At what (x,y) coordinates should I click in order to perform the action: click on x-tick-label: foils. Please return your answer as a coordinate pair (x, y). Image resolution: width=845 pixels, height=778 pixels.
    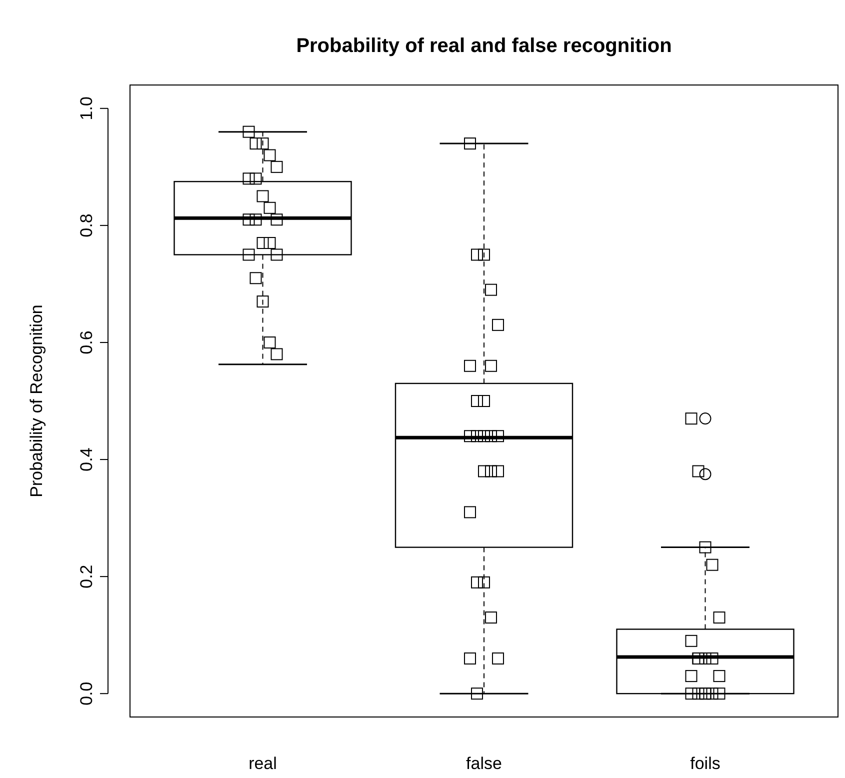
    Looking at the image, I should click on (705, 763).